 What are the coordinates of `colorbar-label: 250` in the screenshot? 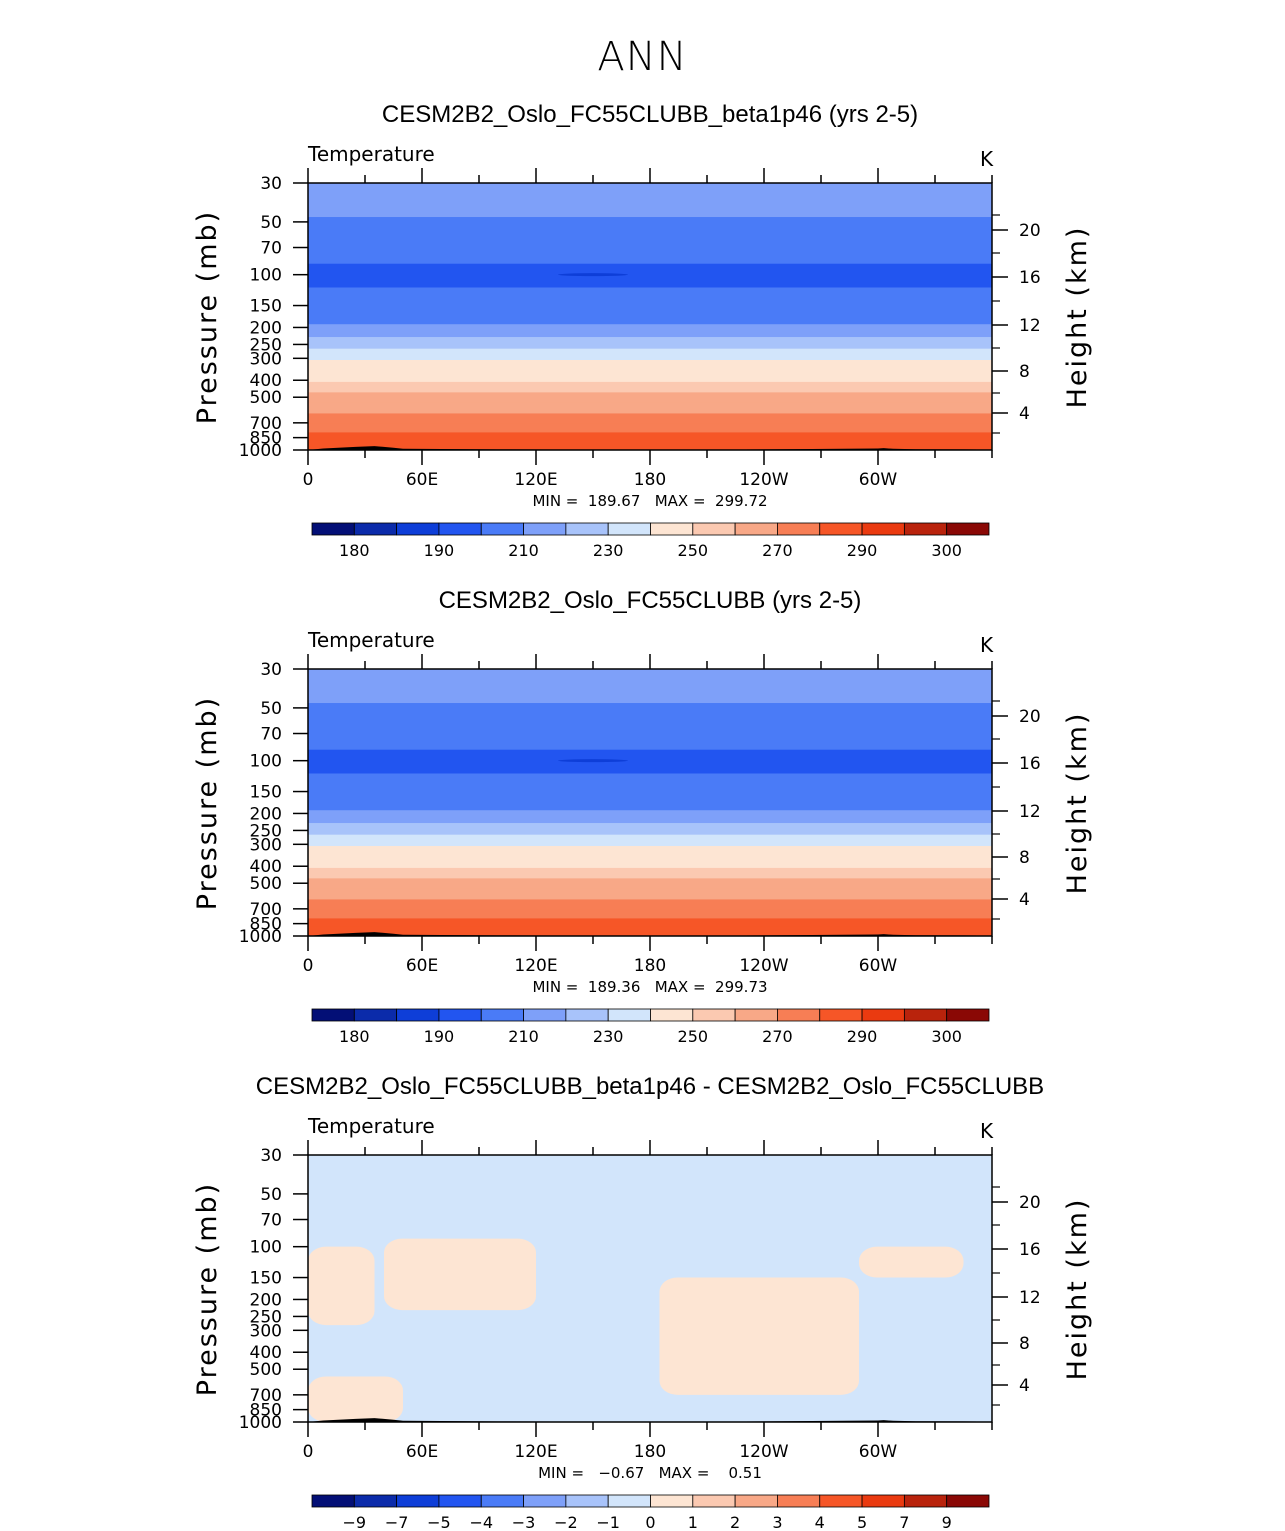 It's located at (693, 1036).